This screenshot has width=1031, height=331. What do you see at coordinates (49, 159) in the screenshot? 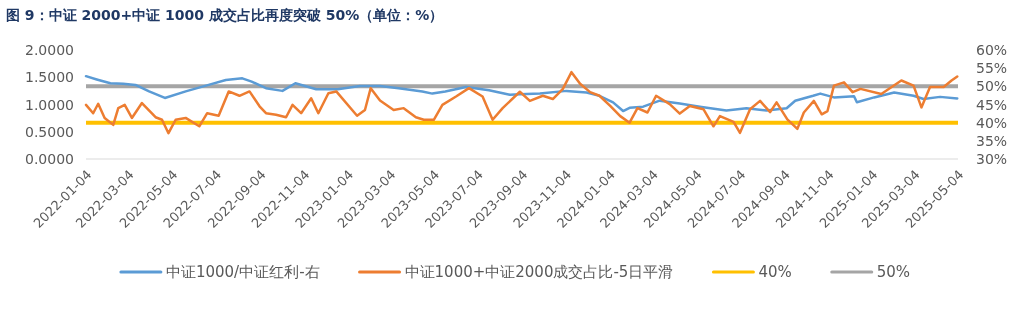
I see `y-tick-label: 0.0000` at bounding box center [49, 159].